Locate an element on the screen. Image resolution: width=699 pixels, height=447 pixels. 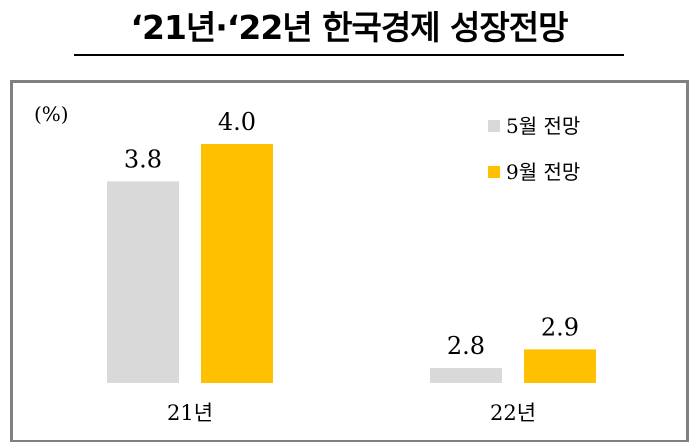
unit-label: (%) is located at coordinates (51, 114).